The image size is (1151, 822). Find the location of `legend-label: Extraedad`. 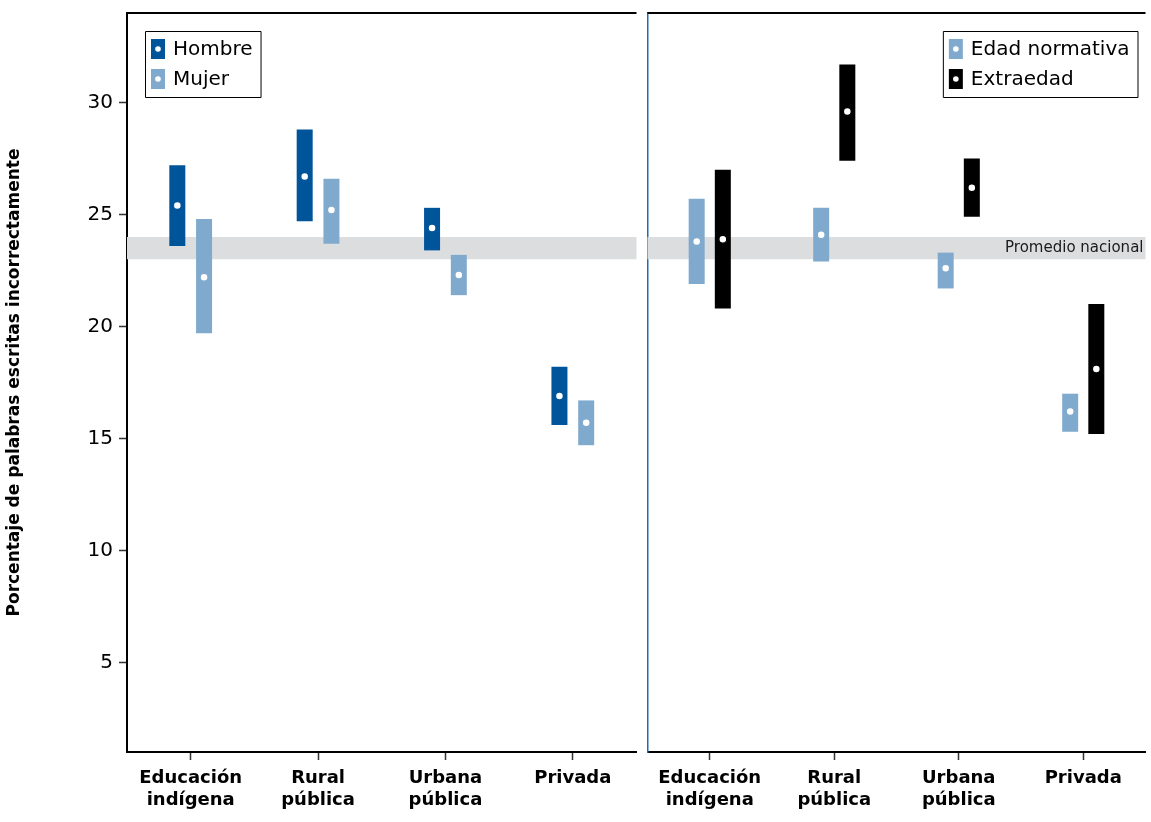

legend-label: Extraedad is located at coordinates (1022, 78).